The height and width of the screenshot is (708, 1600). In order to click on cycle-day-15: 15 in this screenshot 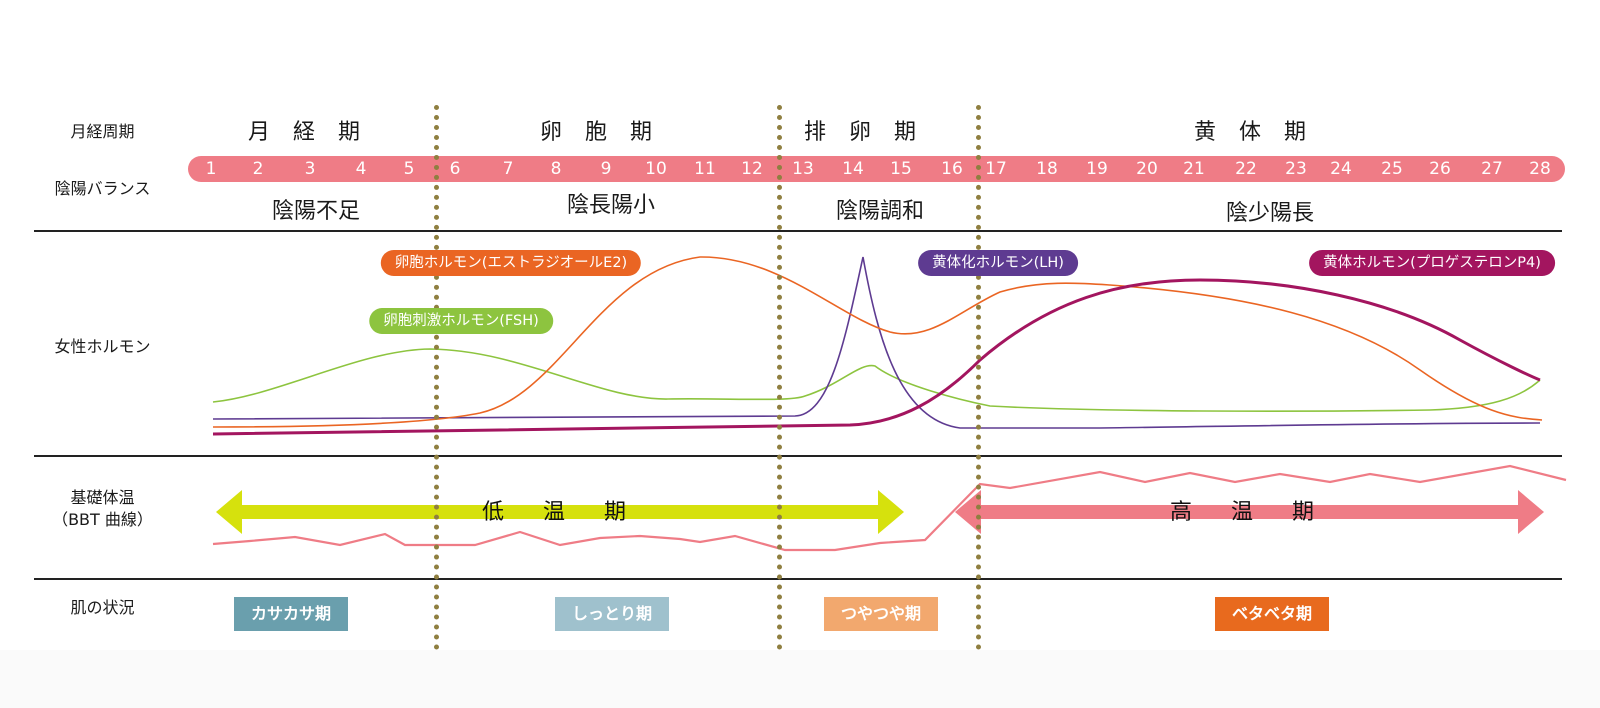, I will do `click(901, 169)`.